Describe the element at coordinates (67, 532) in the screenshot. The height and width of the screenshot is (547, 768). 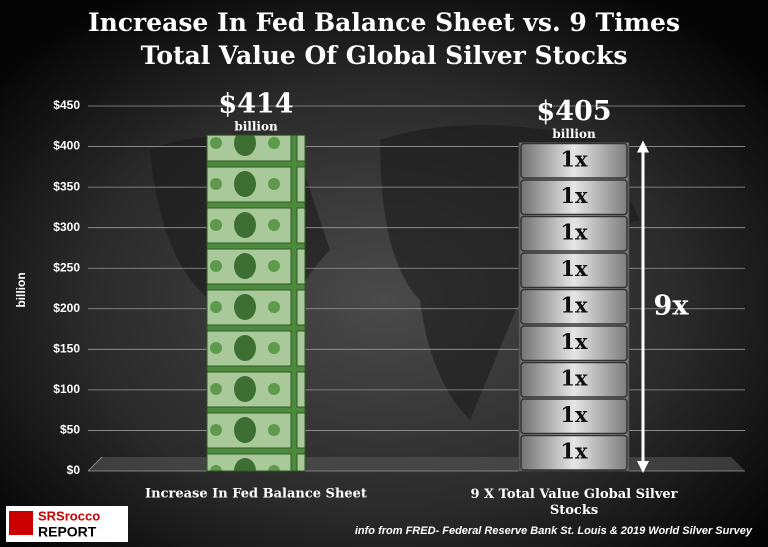
I see `logo-text: REPORT` at that location.